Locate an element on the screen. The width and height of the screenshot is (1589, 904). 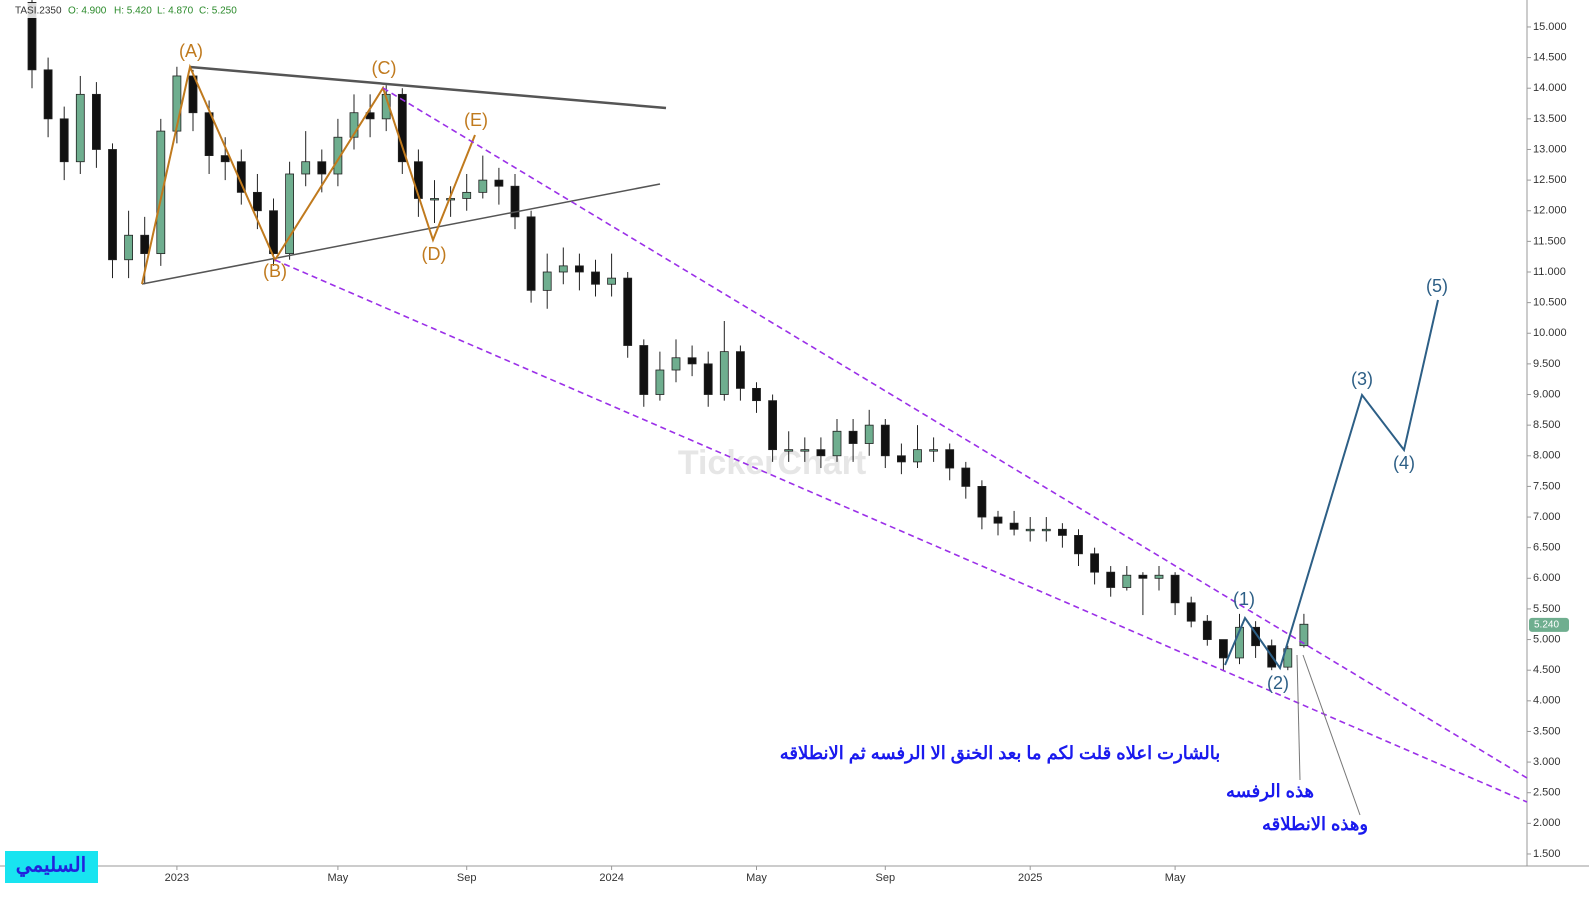
support-line is located at coordinates (401, 234).